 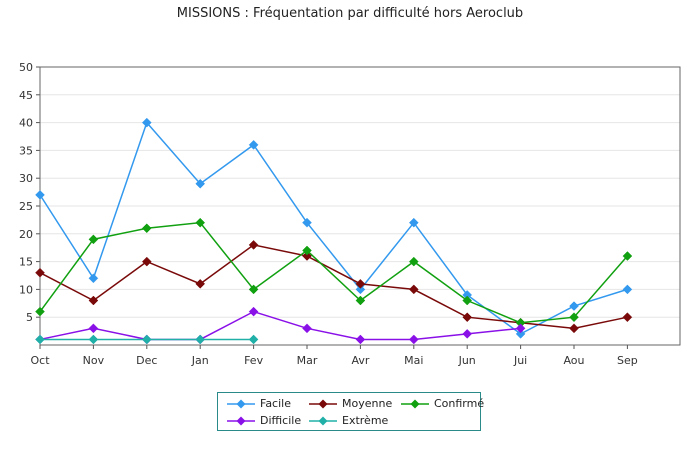 What do you see at coordinates (94, 360) in the screenshot?
I see `x-tick-label: Nov` at bounding box center [94, 360].